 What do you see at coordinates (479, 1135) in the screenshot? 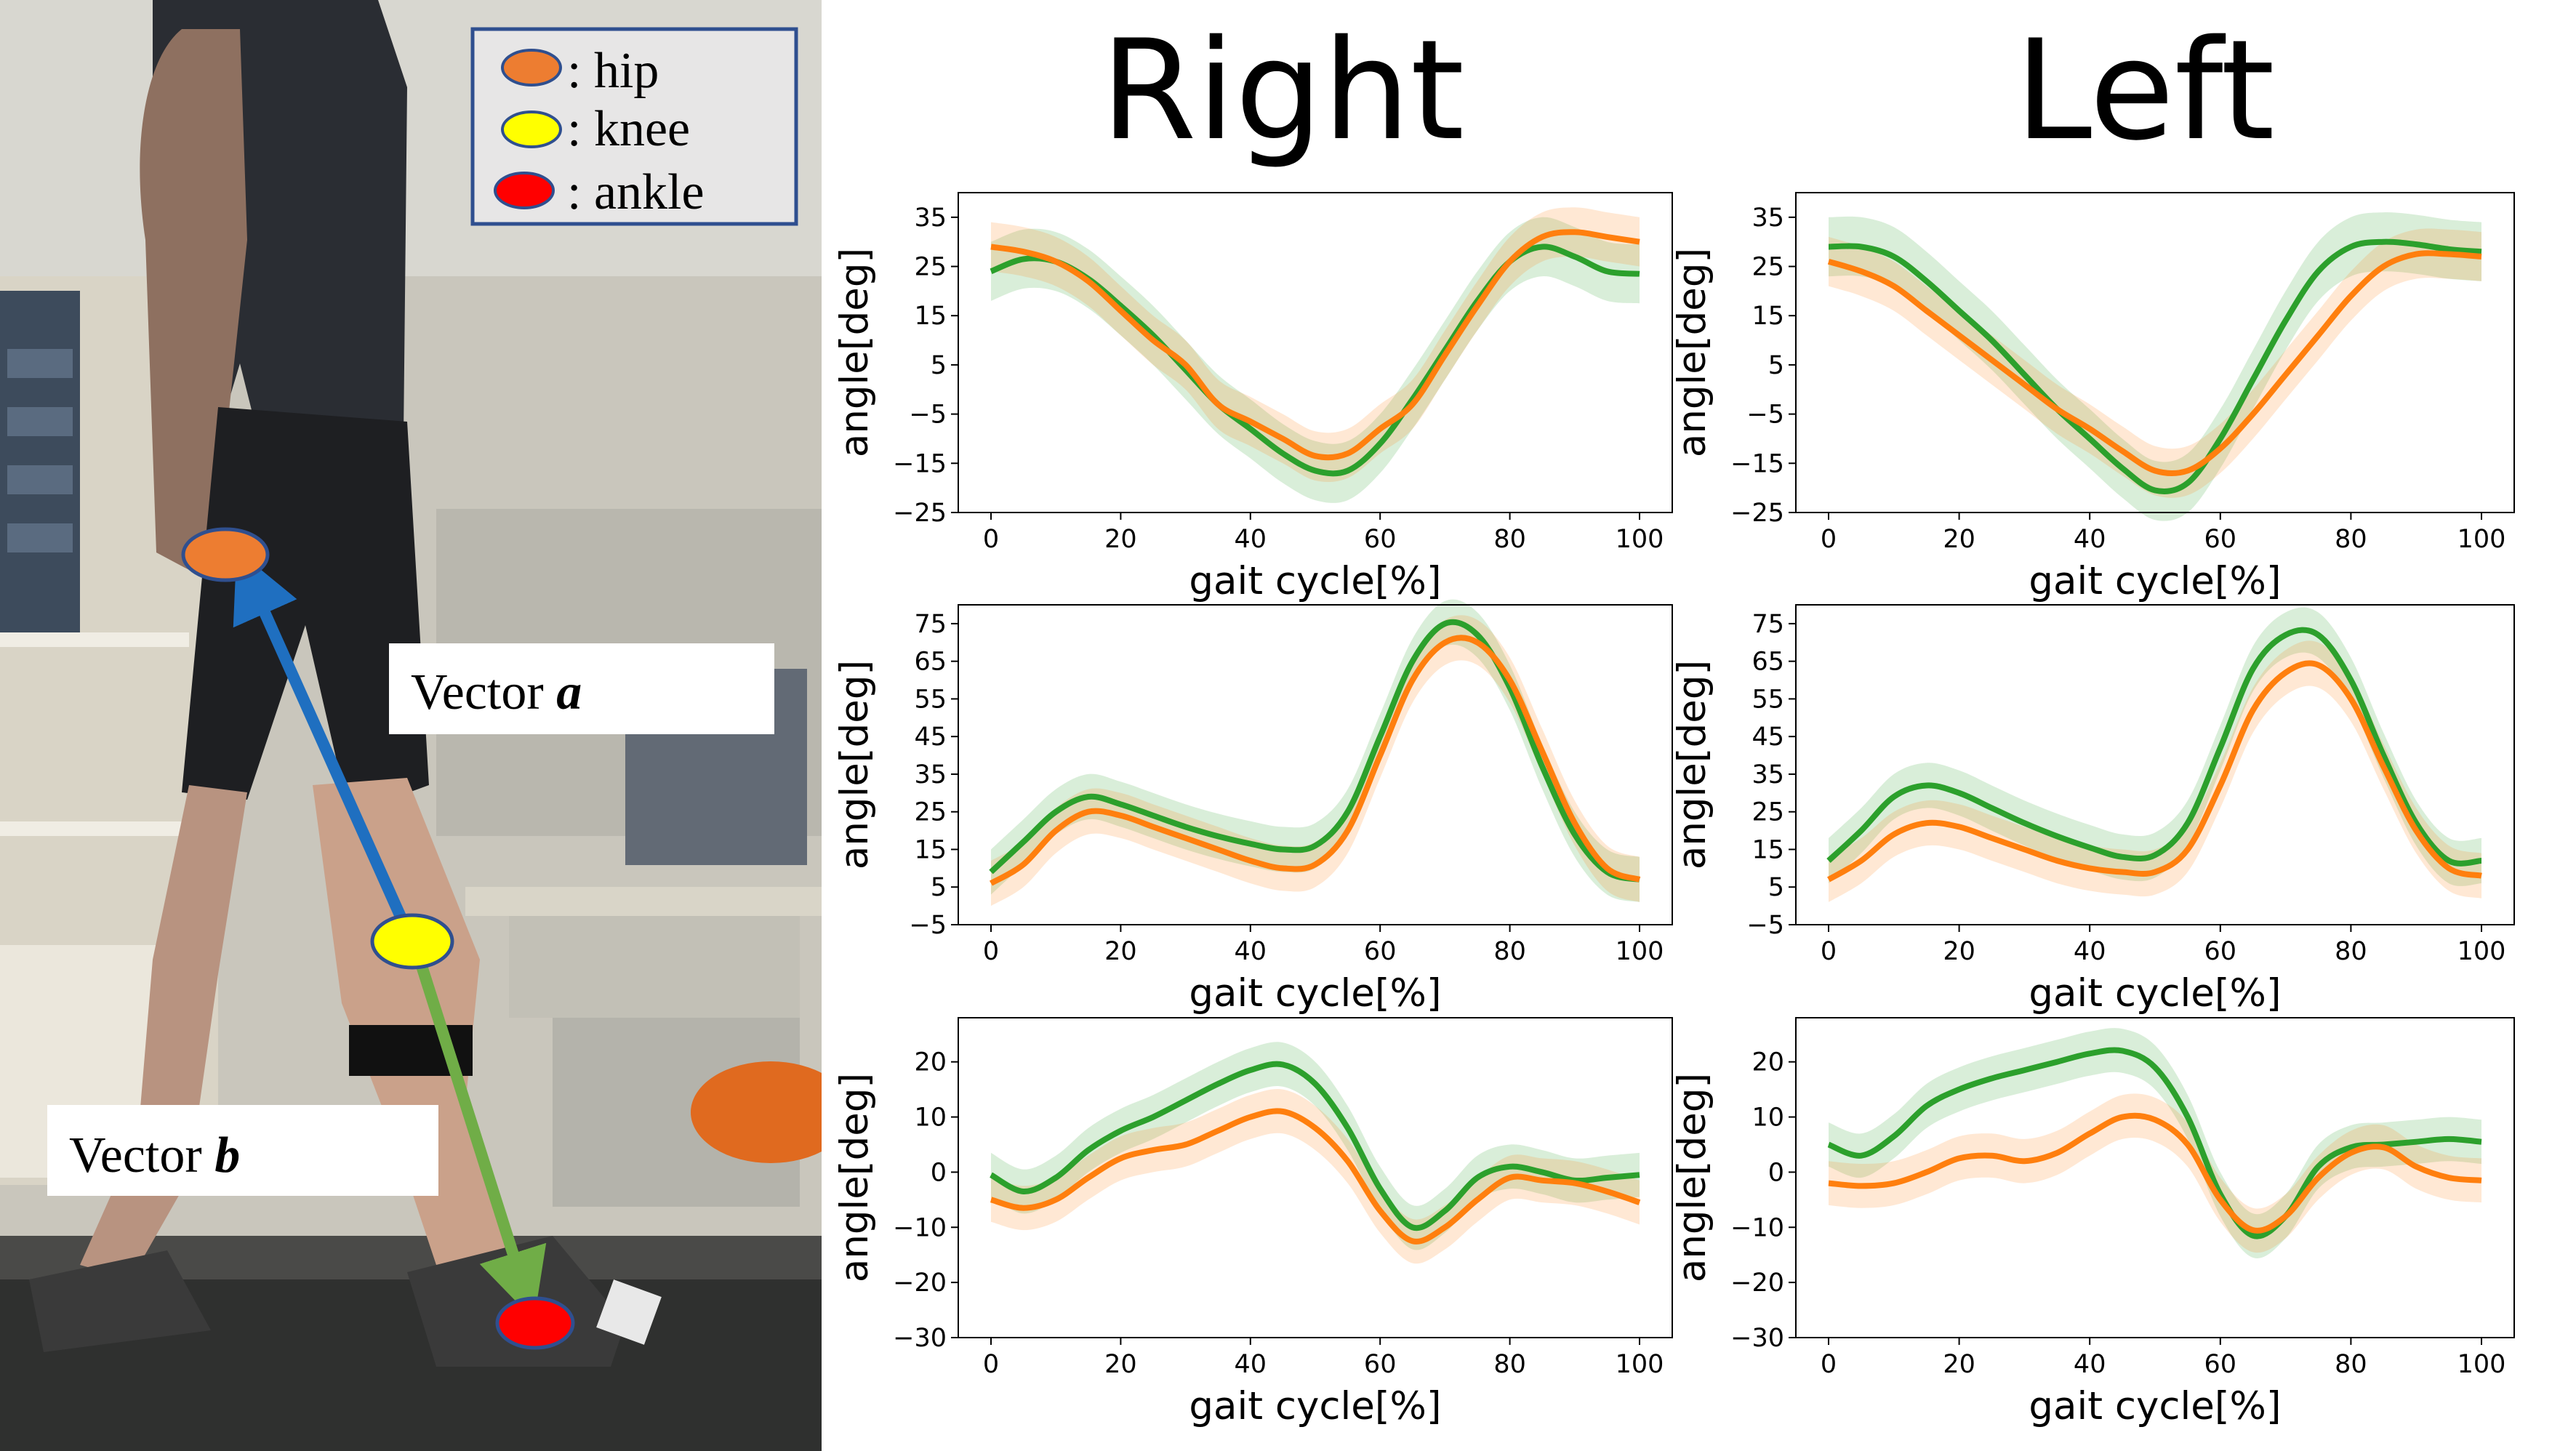
I see `vector-b-arrow` at bounding box center [479, 1135].